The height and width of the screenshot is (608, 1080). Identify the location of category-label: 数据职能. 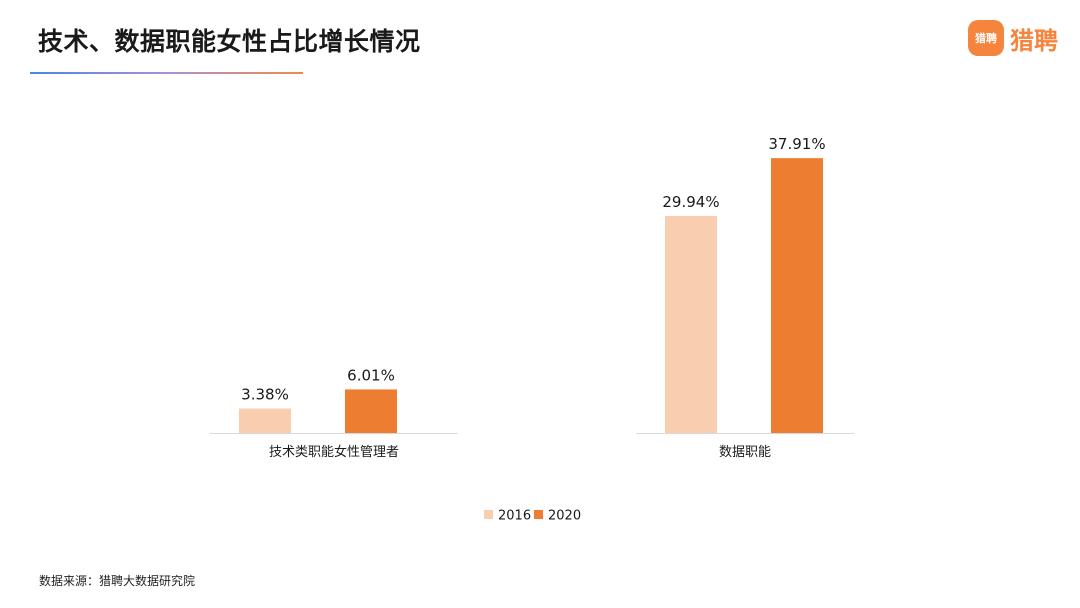
(745, 452).